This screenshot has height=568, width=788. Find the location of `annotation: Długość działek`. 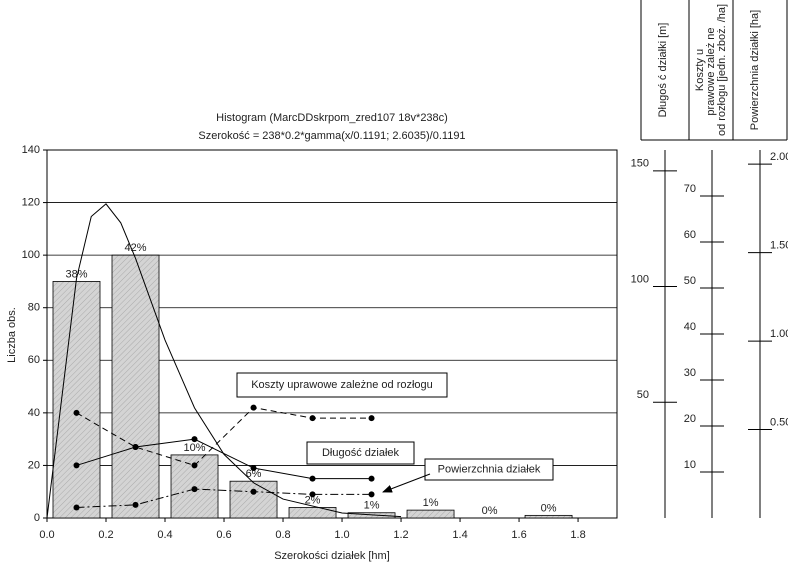

annotation: Długość działek is located at coordinates (361, 453).